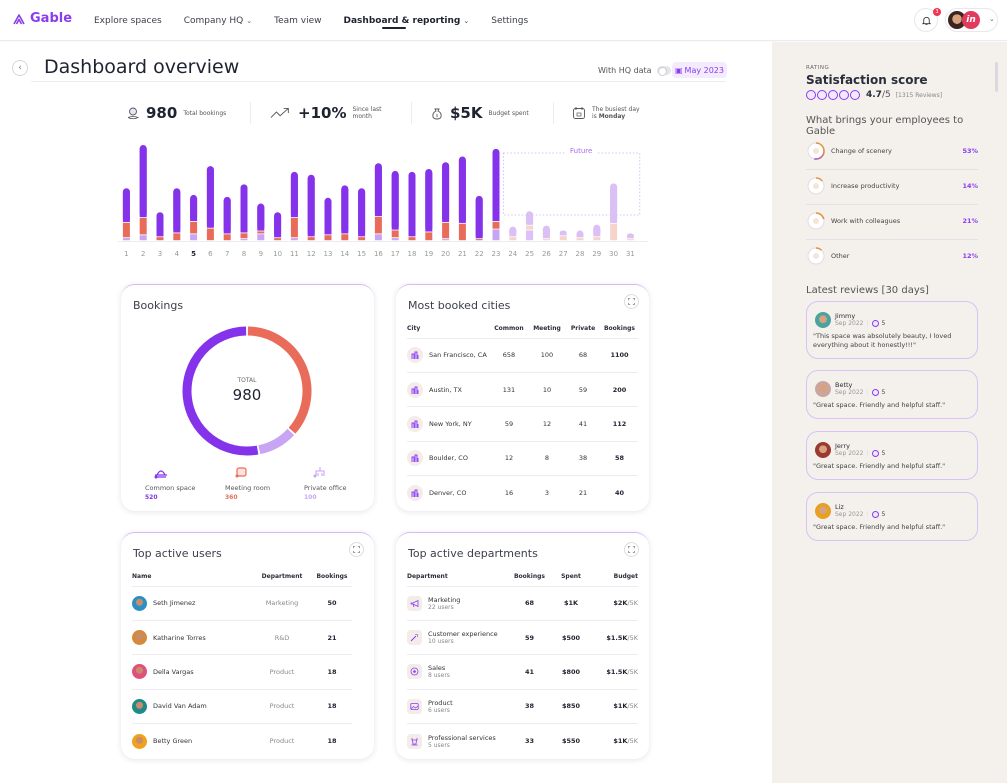 The width and height of the screenshot is (1007, 783). Describe the element at coordinates (220, 391) in the screenshot. I see `donut-slice-common-space` at that location.